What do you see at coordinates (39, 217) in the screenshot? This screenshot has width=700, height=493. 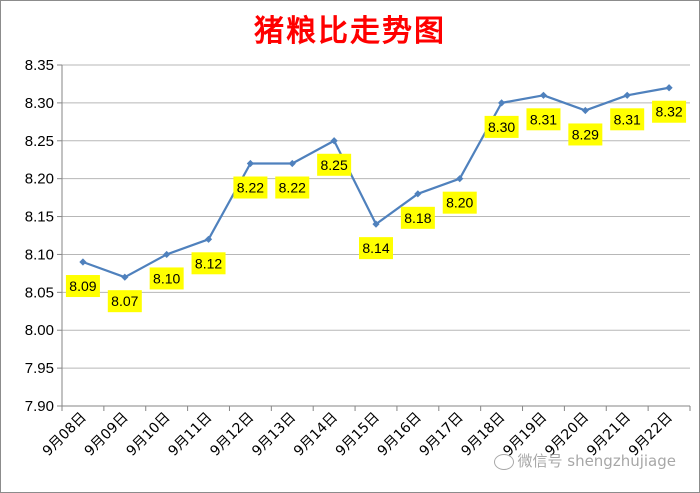 I see `y-tick-label: 8.15` at bounding box center [39, 217].